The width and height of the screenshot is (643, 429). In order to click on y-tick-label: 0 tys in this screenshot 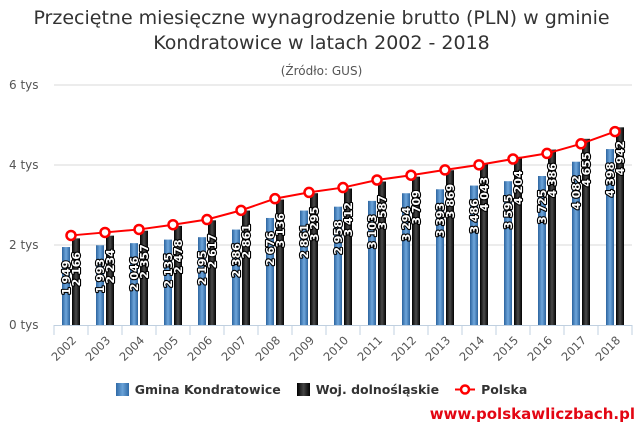, I will do `click(24, 325)`.